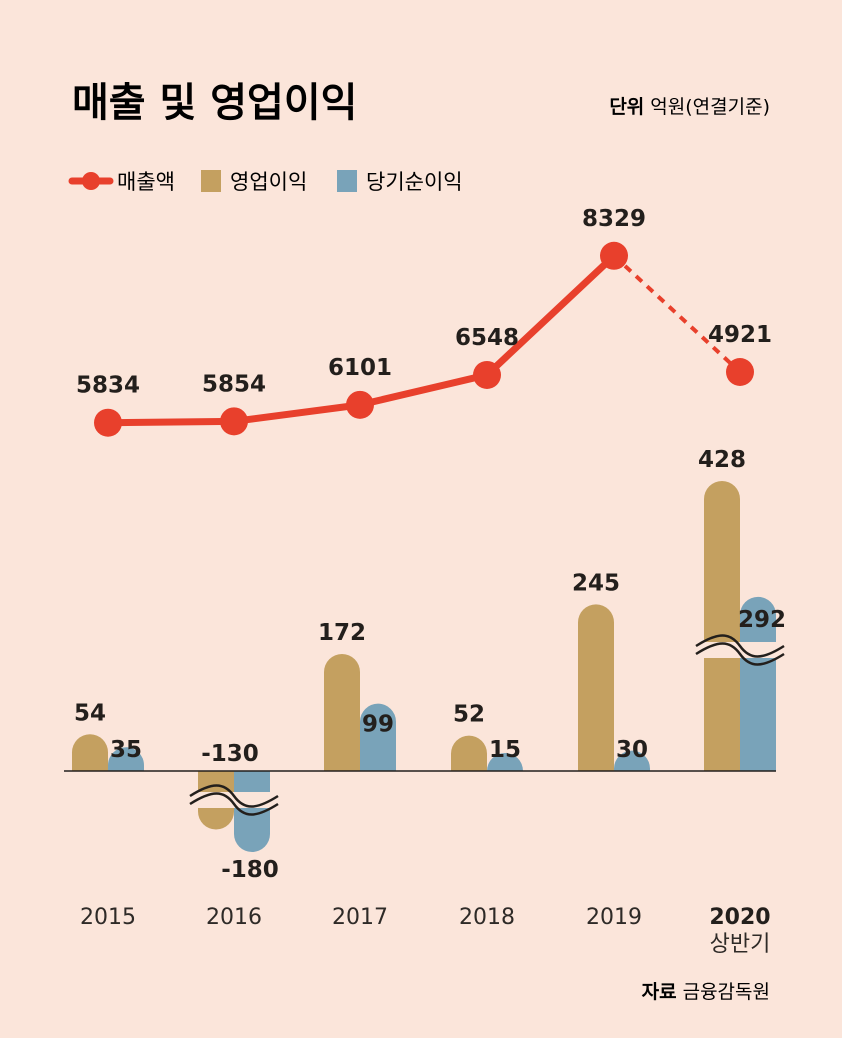 The height and width of the screenshot is (1038, 842). What do you see at coordinates (234, 917) in the screenshot?
I see `x-label-2016: 2016` at bounding box center [234, 917].